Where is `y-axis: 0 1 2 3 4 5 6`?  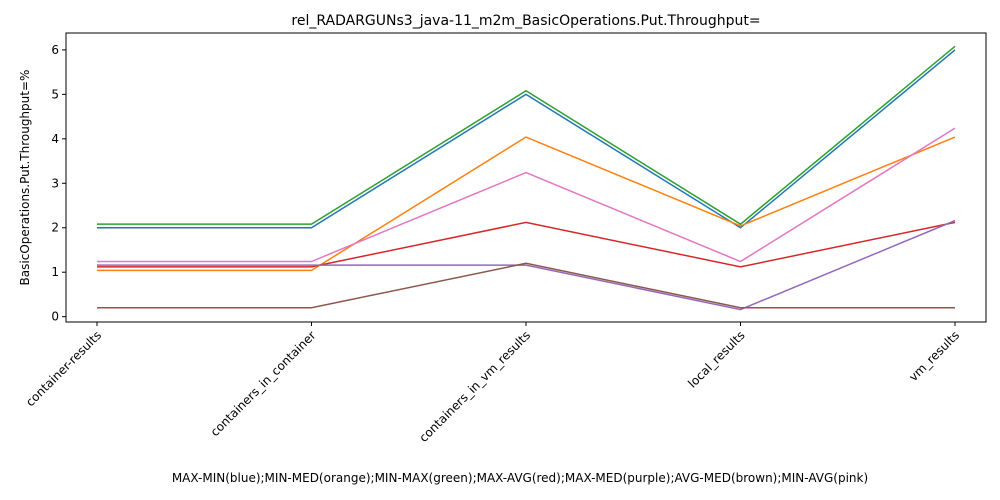
y-axis: 0 1 2 3 4 5 6 is located at coordinates (58, 183).